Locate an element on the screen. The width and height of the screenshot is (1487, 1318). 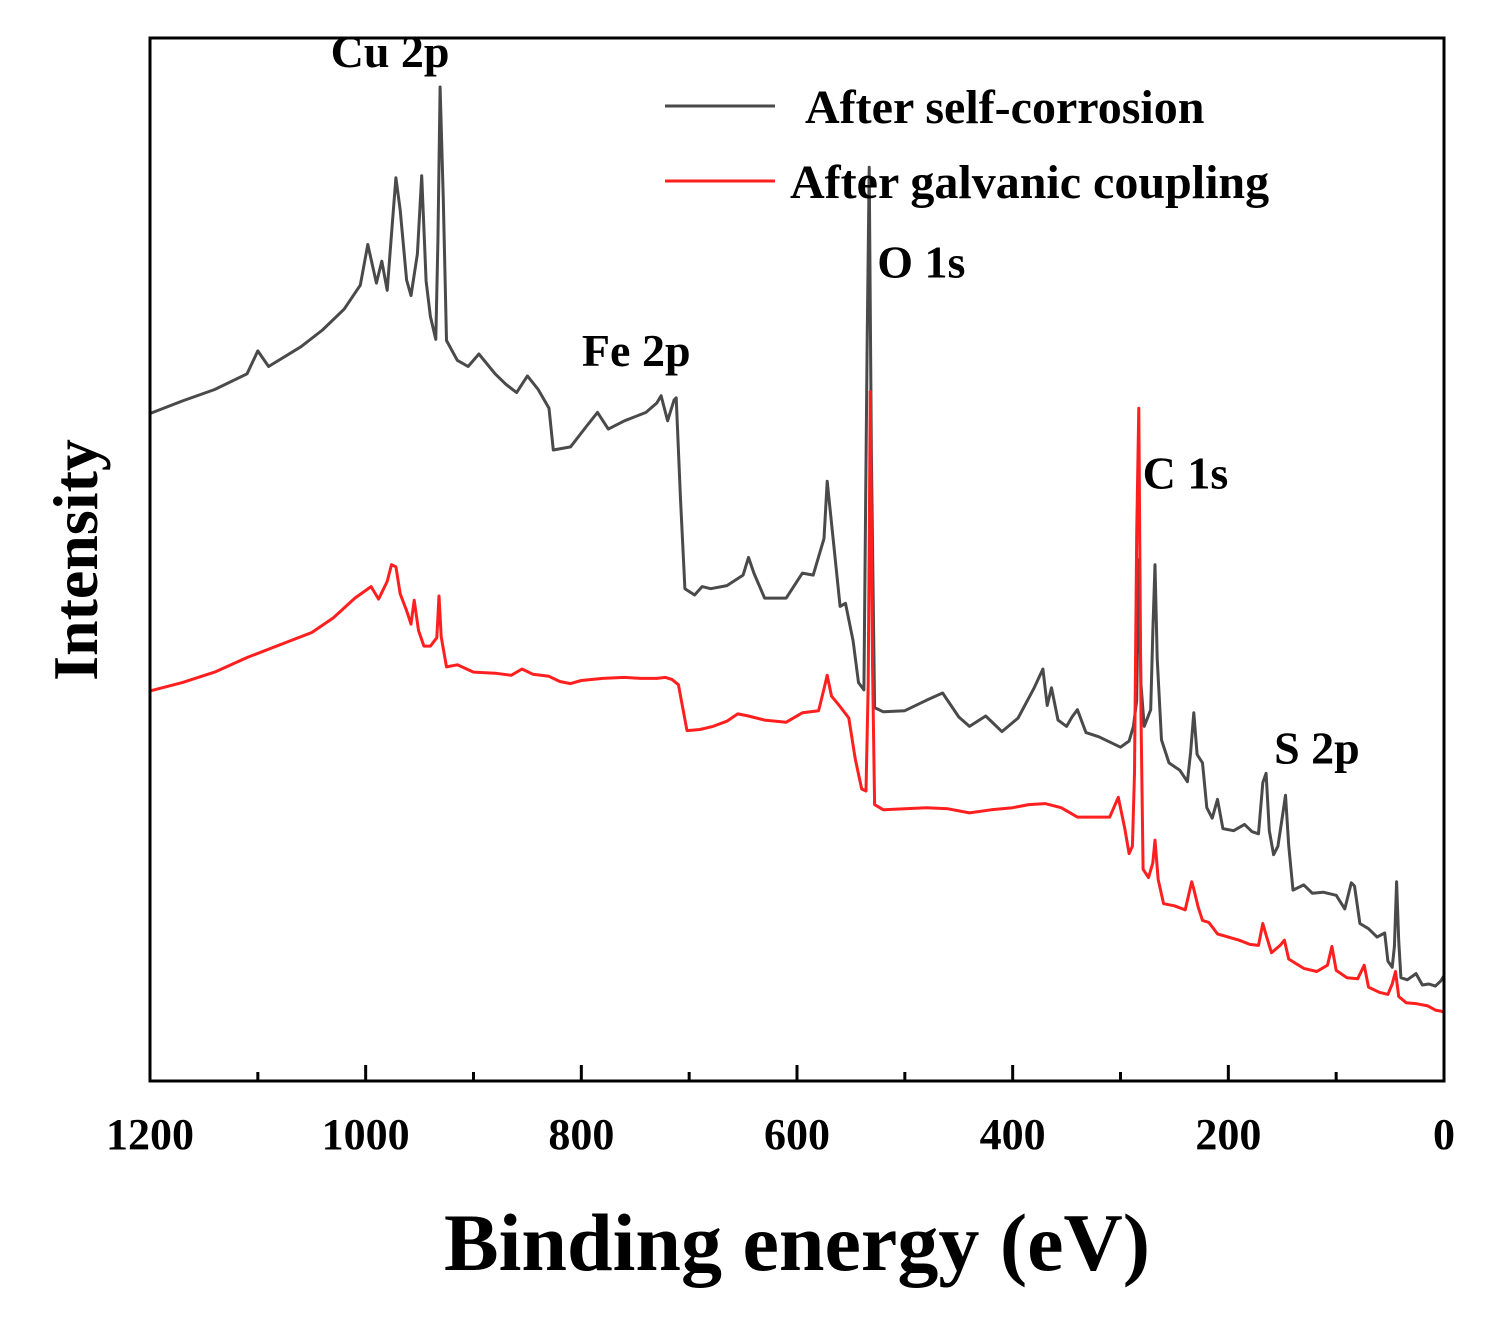
peak-label-c-1s: C 1s is located at coordinates (1186, 472).